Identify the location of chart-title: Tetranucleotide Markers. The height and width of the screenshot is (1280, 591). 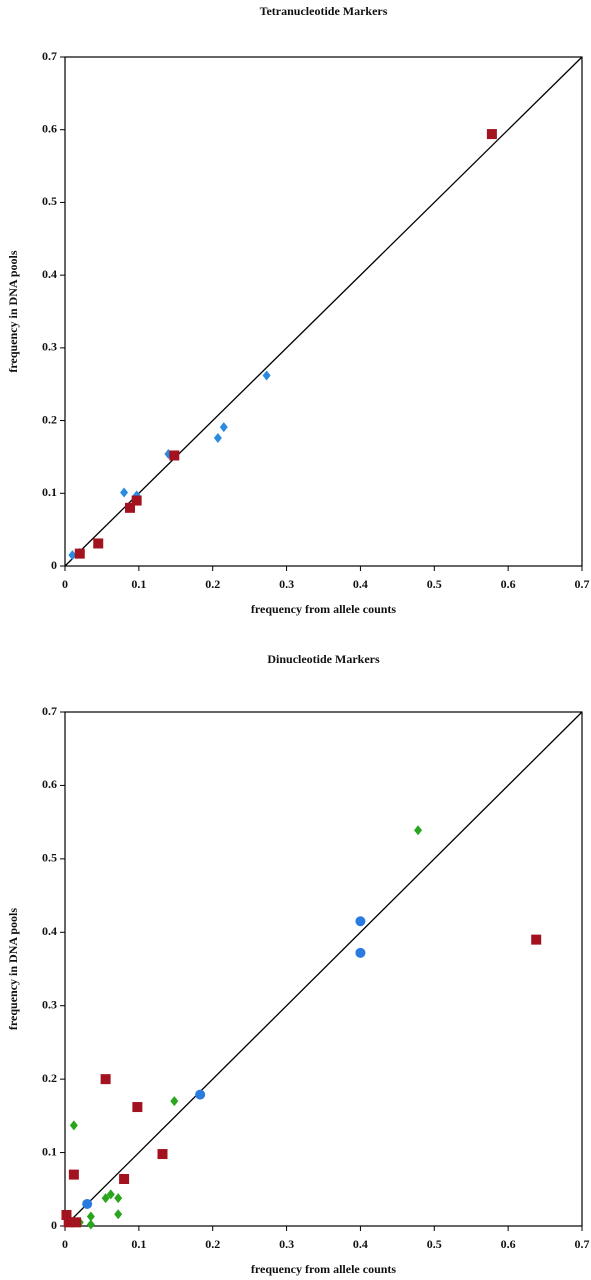
(324, 11).